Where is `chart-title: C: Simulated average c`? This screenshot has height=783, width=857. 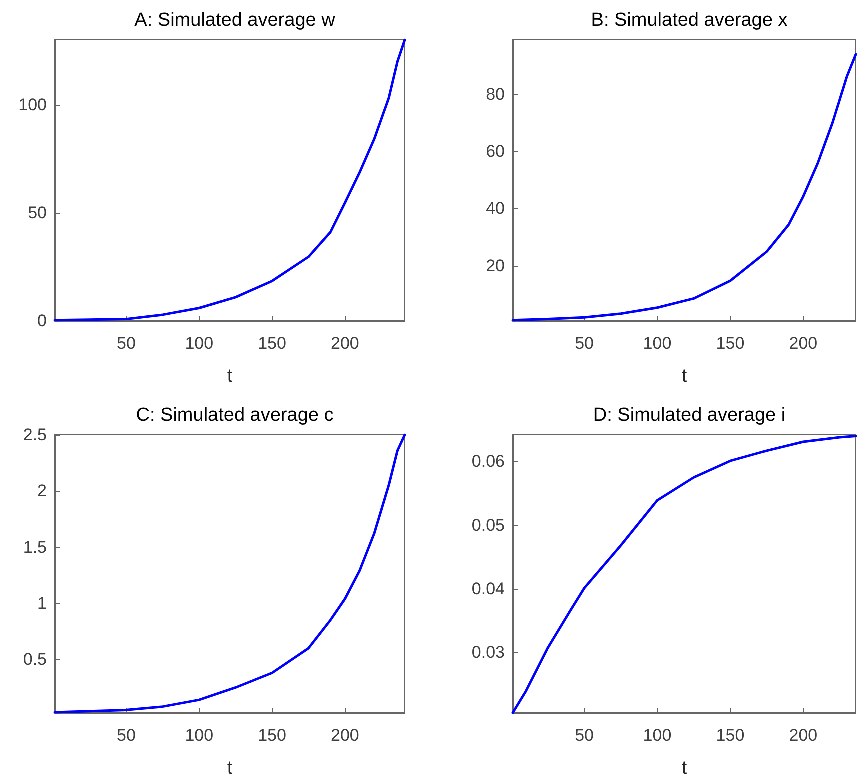
chart-title: C: Simulated average c is located at coordinates (235, 415).